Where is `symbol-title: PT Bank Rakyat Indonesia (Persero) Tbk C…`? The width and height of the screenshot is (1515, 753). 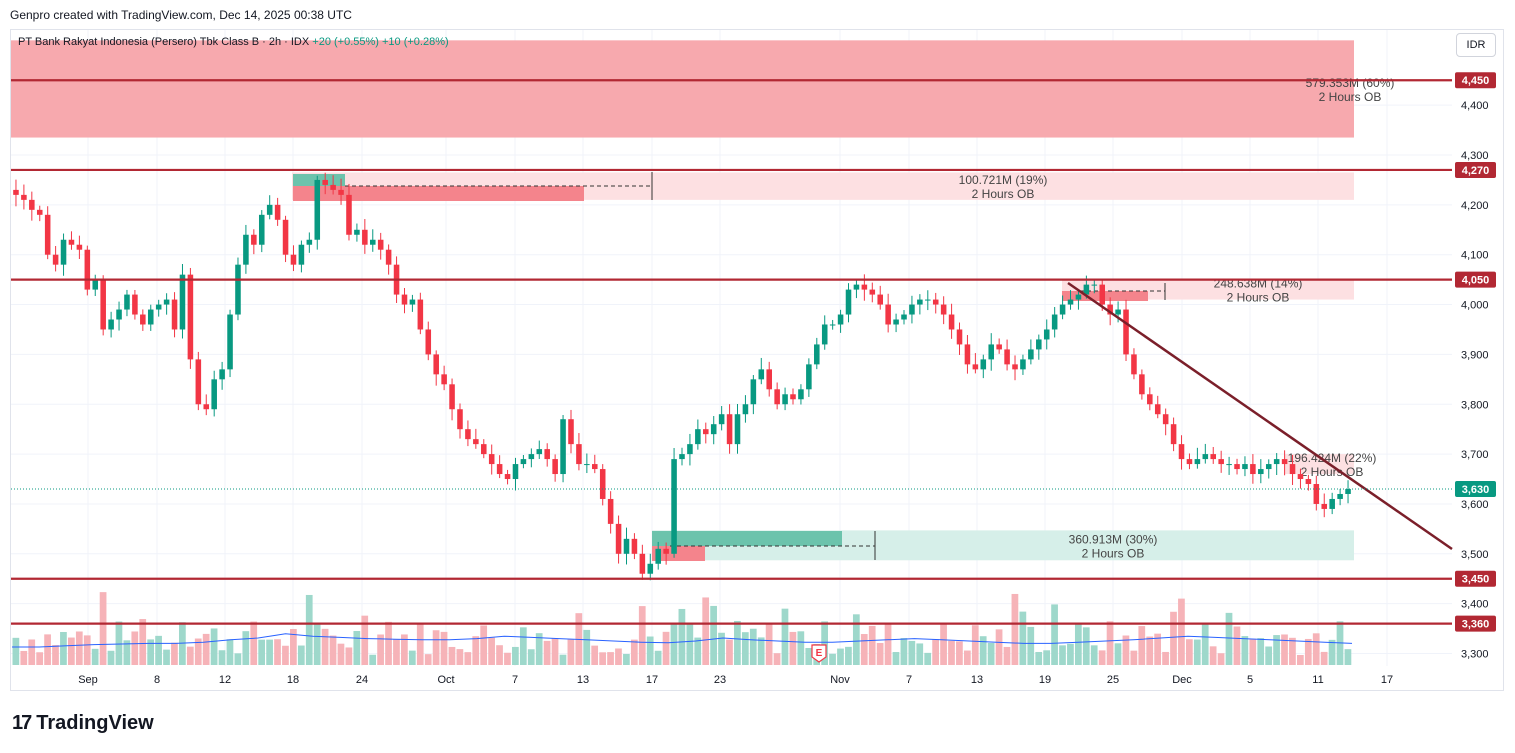
symbol-title: PT Bank Rakyat Indonesia (Persero) Tbk C… is located at coordinates (164, 42).